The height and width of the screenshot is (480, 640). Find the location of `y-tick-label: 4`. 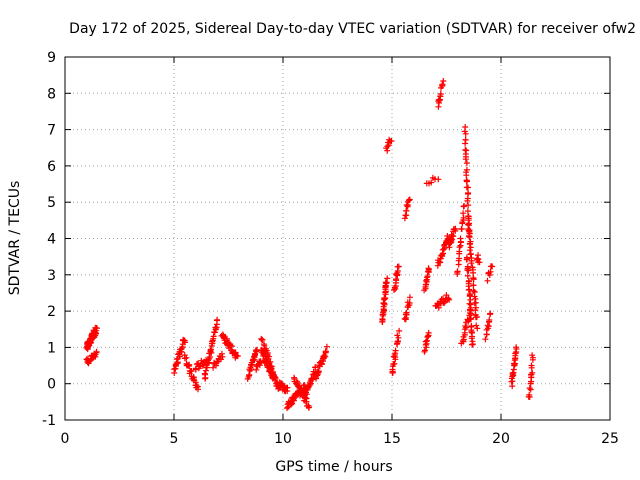

y-tick-label: 4 is located at coordinates (51, 240).